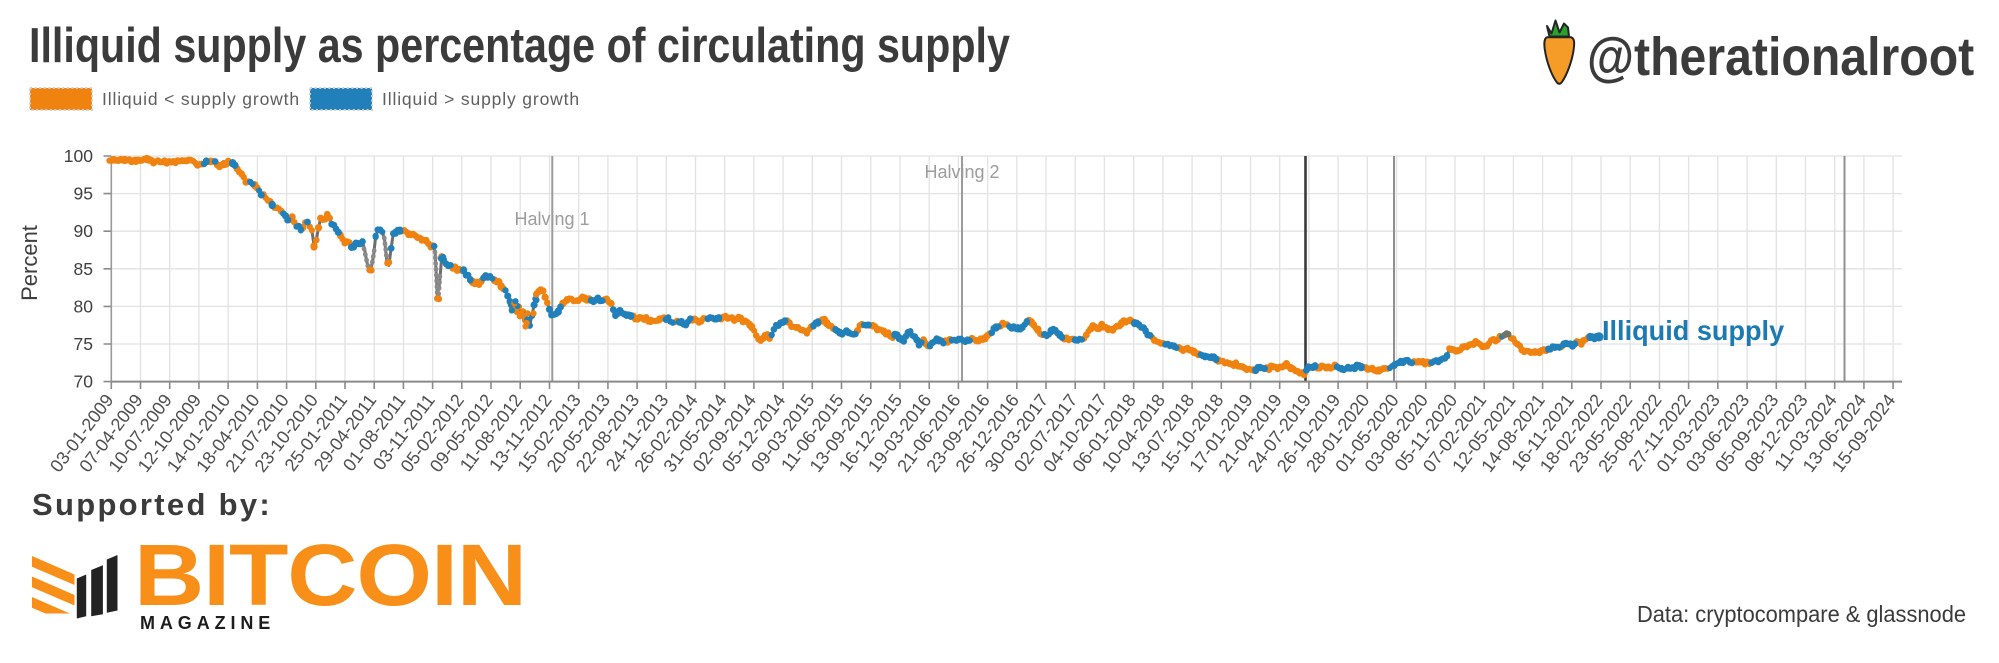  I want to click on svg-text: Supported by:, so click(152, 504).